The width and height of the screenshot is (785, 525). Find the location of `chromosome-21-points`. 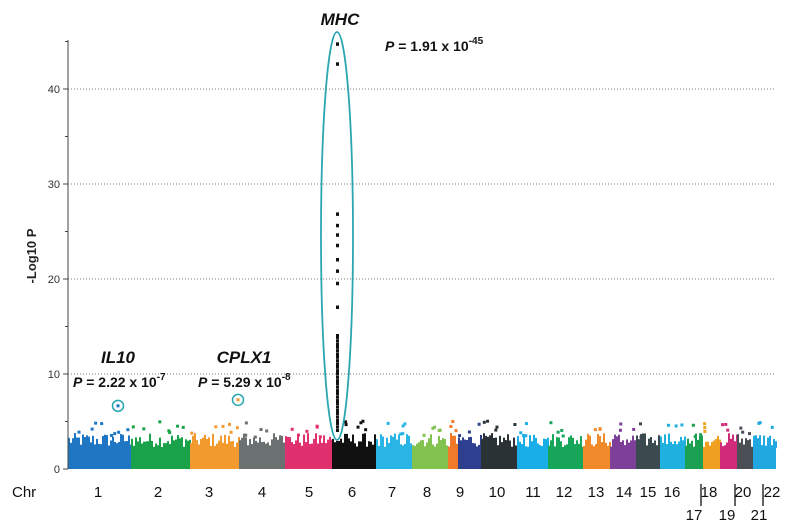

chromosome-21-points is located at coordinates (745, 447).